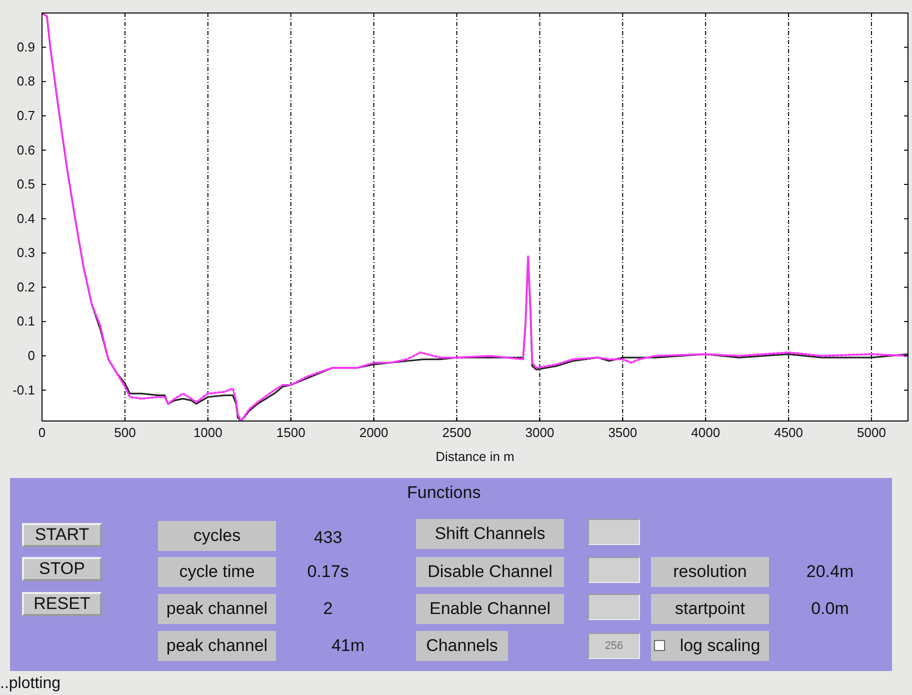  I want to click on x-tick-label: 4500, so click(789, 432).